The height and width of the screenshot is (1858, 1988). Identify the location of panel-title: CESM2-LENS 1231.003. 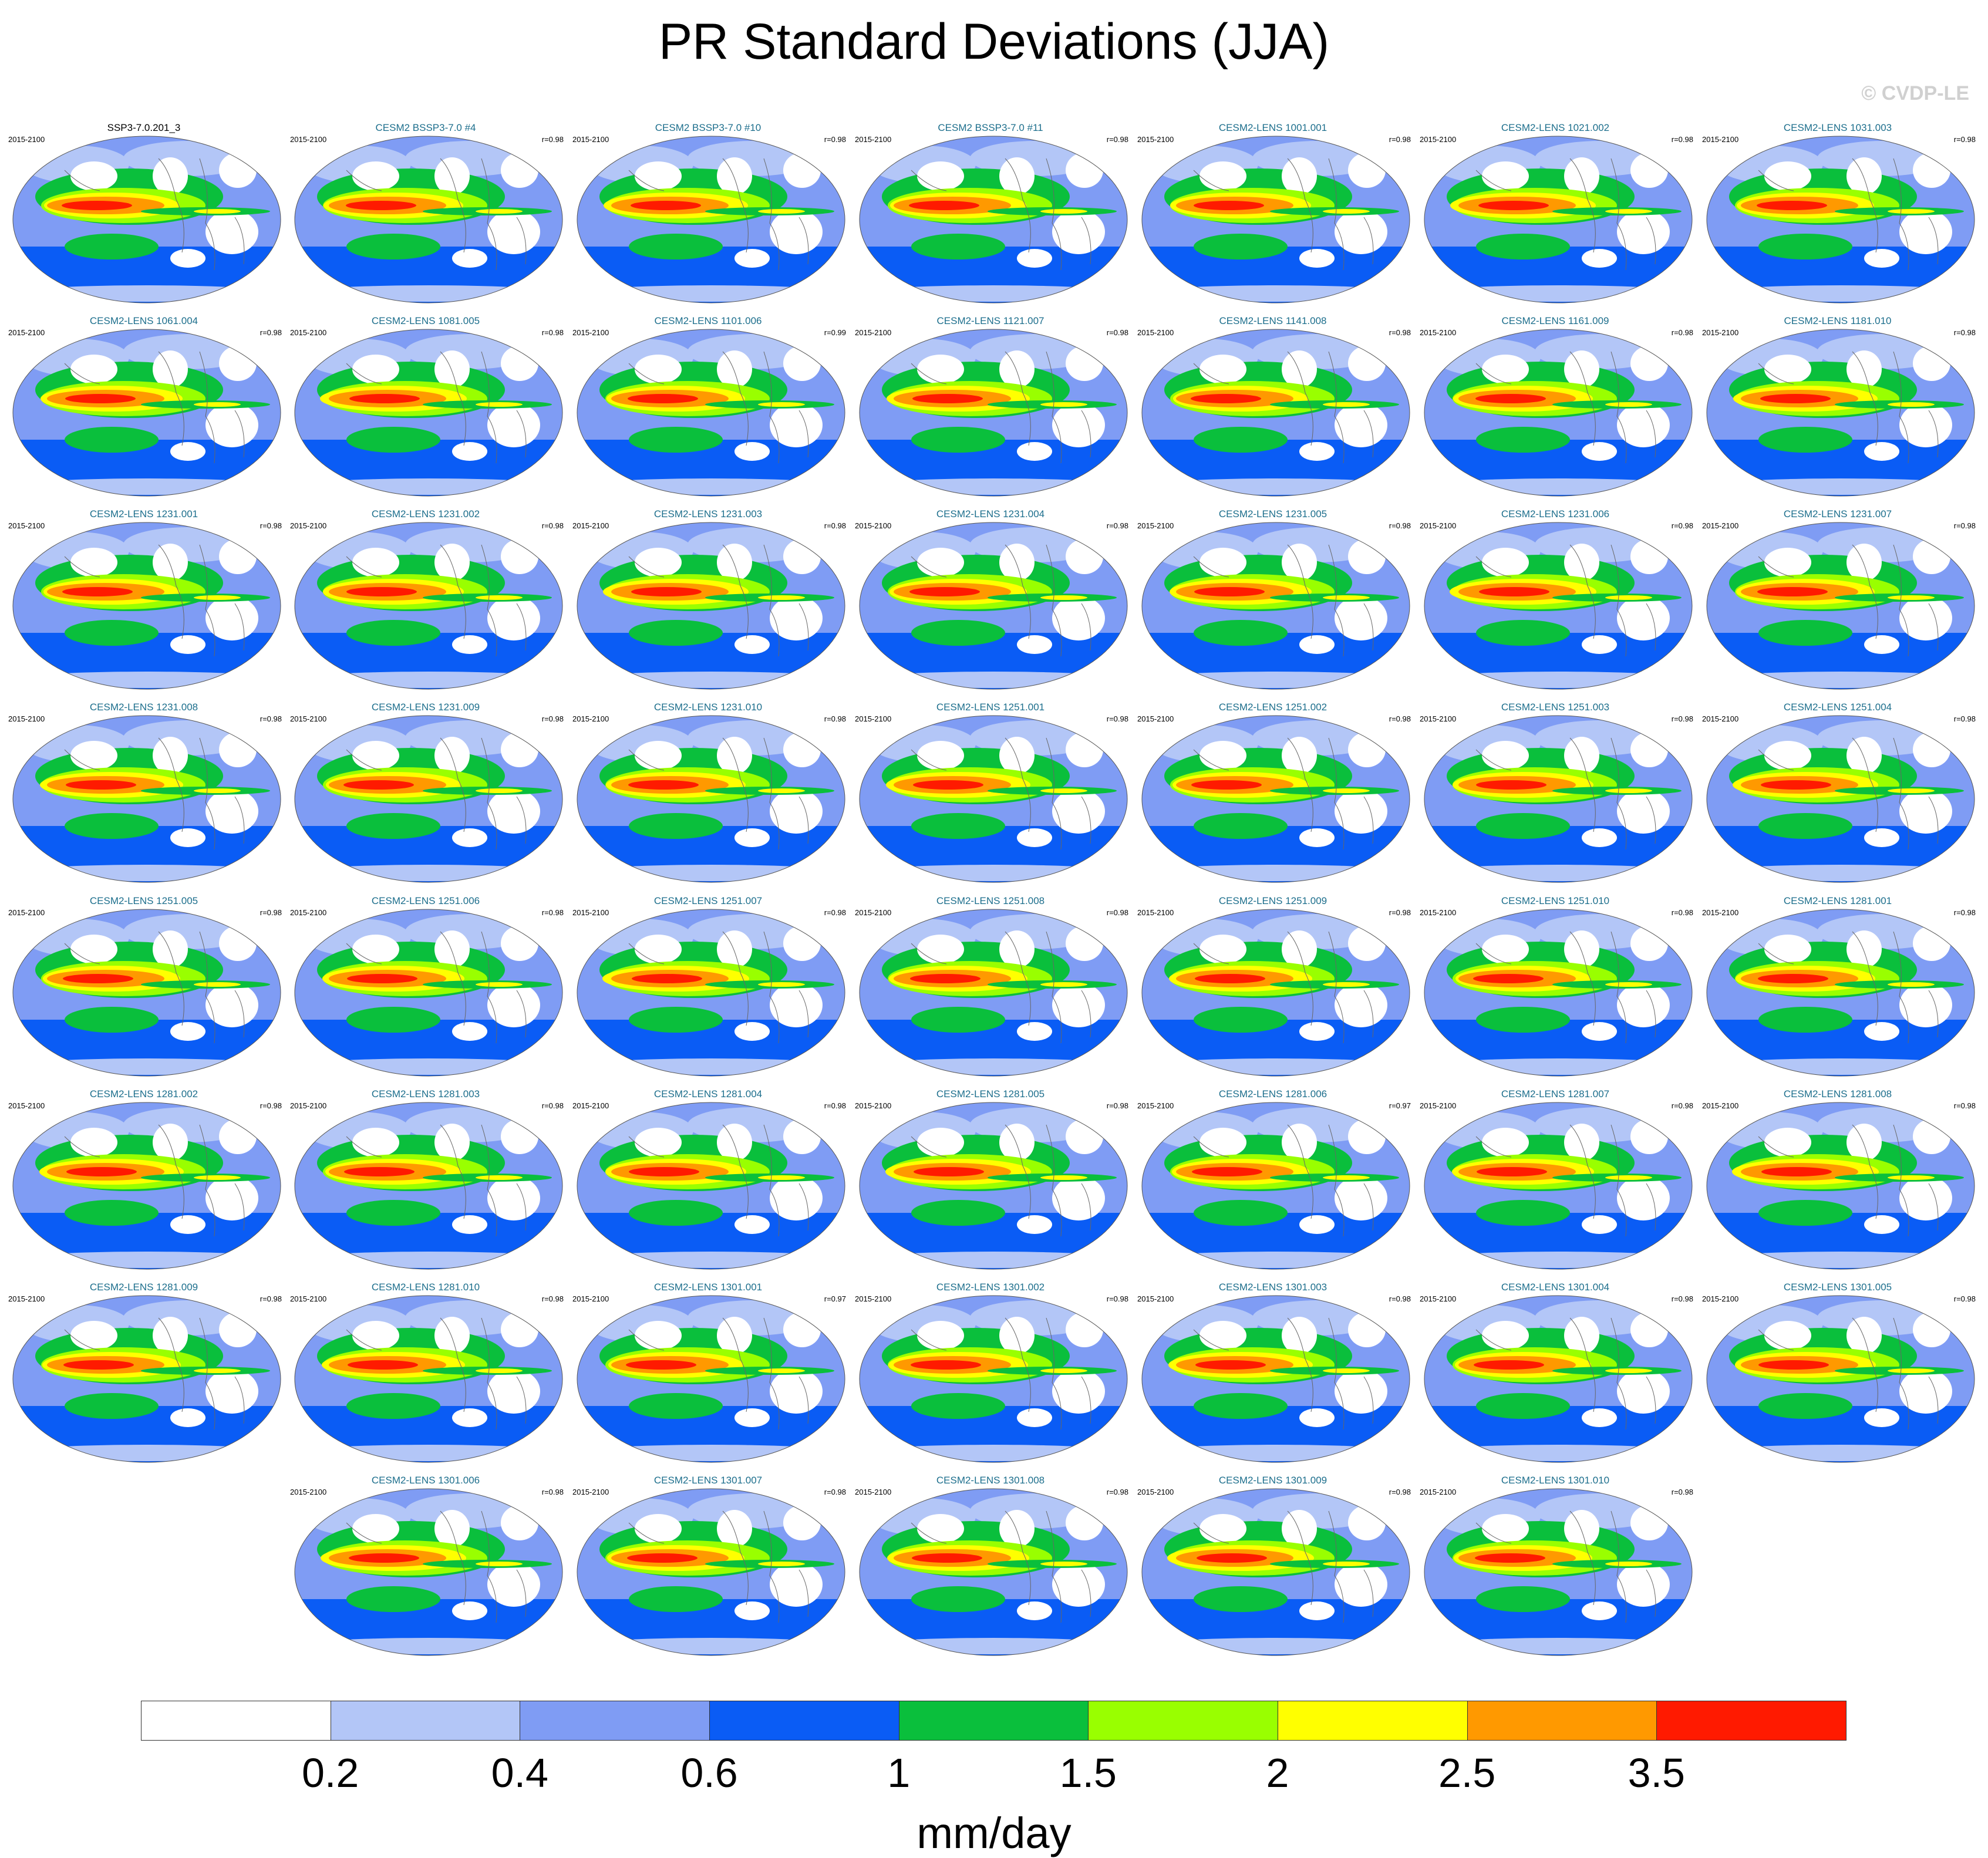
(708, 514).